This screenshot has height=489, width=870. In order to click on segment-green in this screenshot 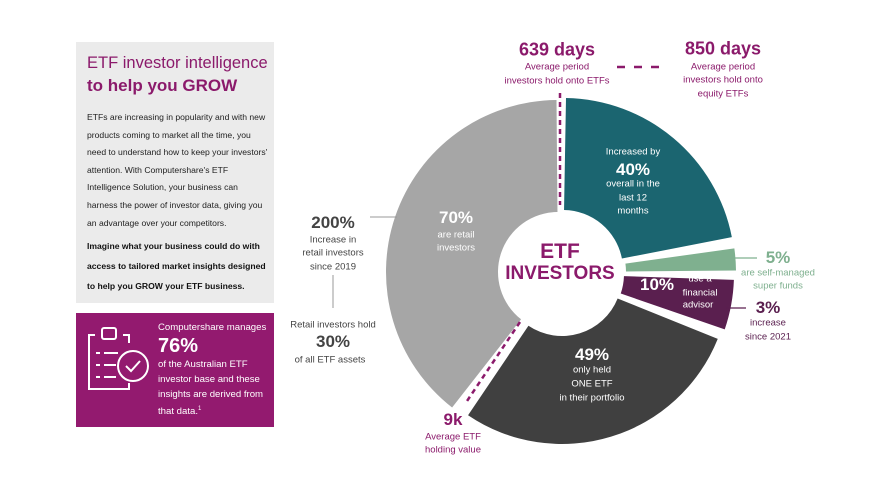, I will do `click(680, 260)`.